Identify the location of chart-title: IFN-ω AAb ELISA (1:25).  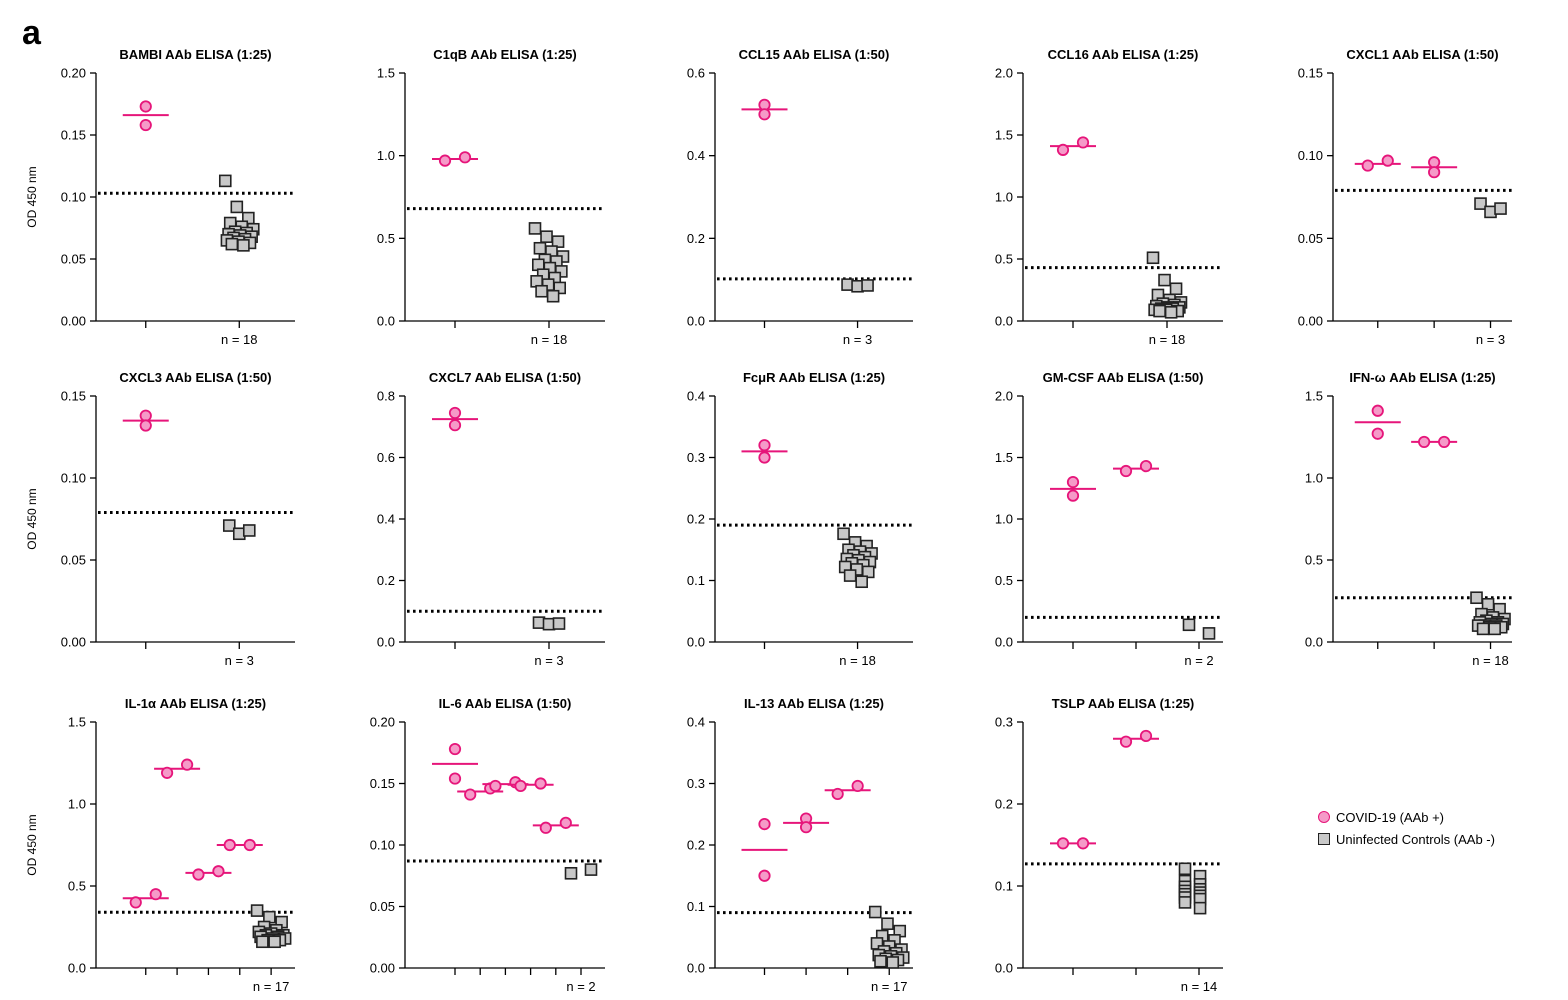
(1422, 377).